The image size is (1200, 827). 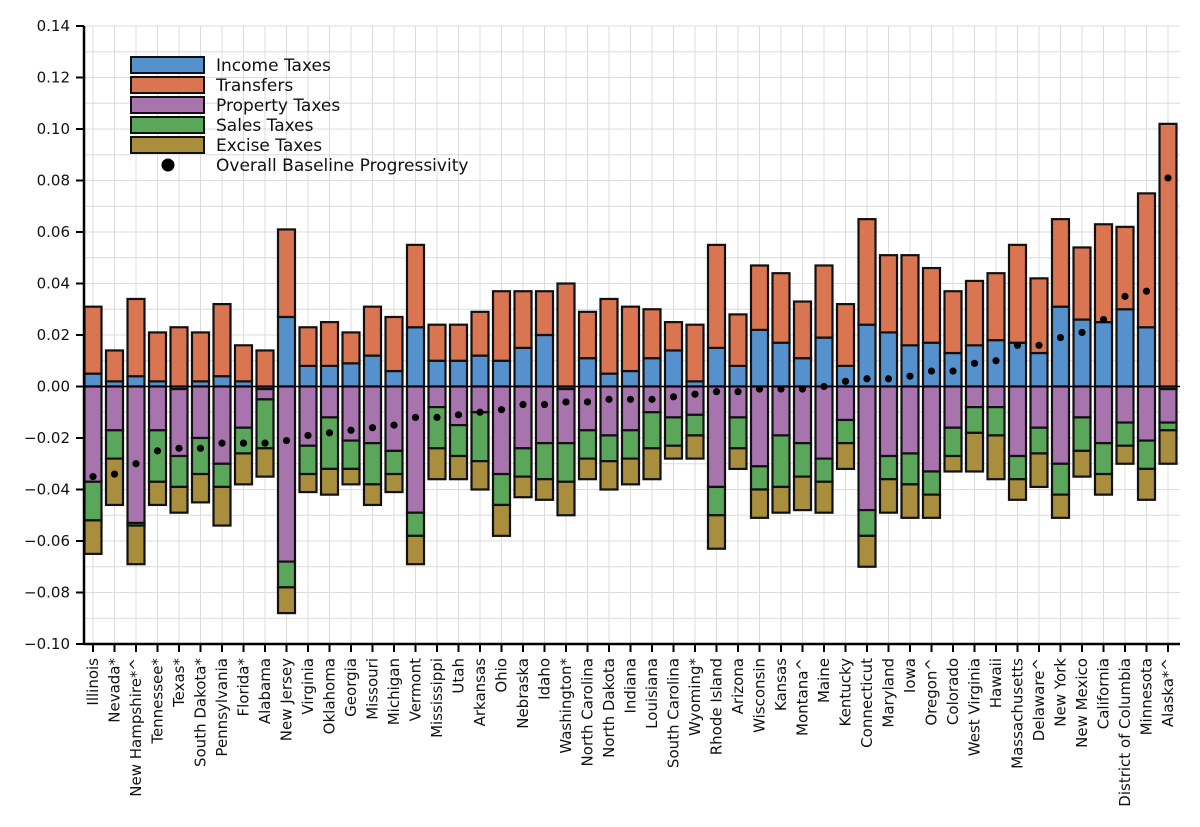 What do you see at coordinates (244, 687) in the screenshot?
I see `x-tick-label: Florida*` at bounding box center [244, 687].